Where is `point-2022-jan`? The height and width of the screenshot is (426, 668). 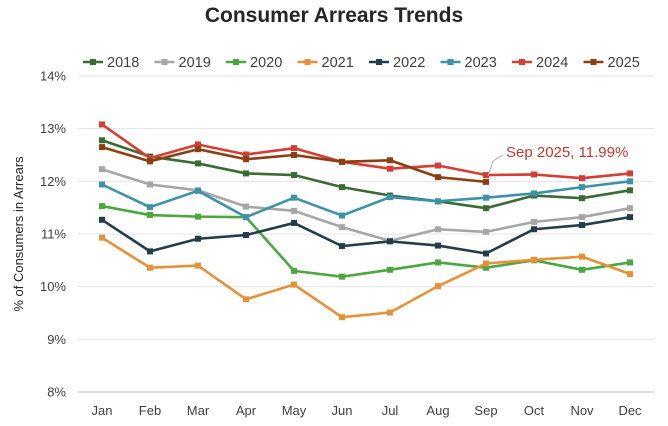 point-2022-jan is located at coordinates (102, 219).